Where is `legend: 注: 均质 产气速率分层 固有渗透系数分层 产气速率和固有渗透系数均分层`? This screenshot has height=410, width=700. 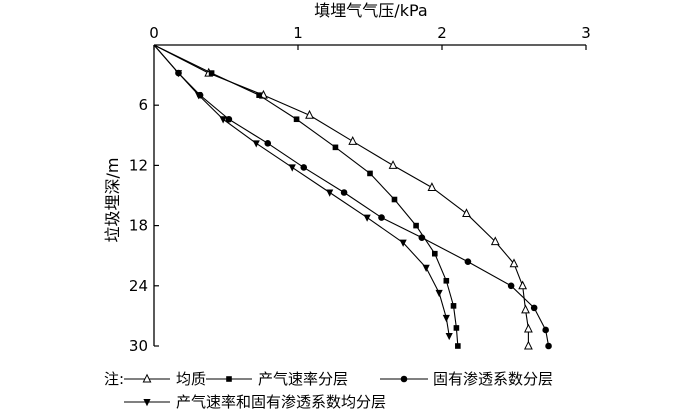 legend: 注: 均质 产气速率分层 固有渗透系数分层 产气速率和固有渗透系数均分层 is located at coordinates (328, 390).